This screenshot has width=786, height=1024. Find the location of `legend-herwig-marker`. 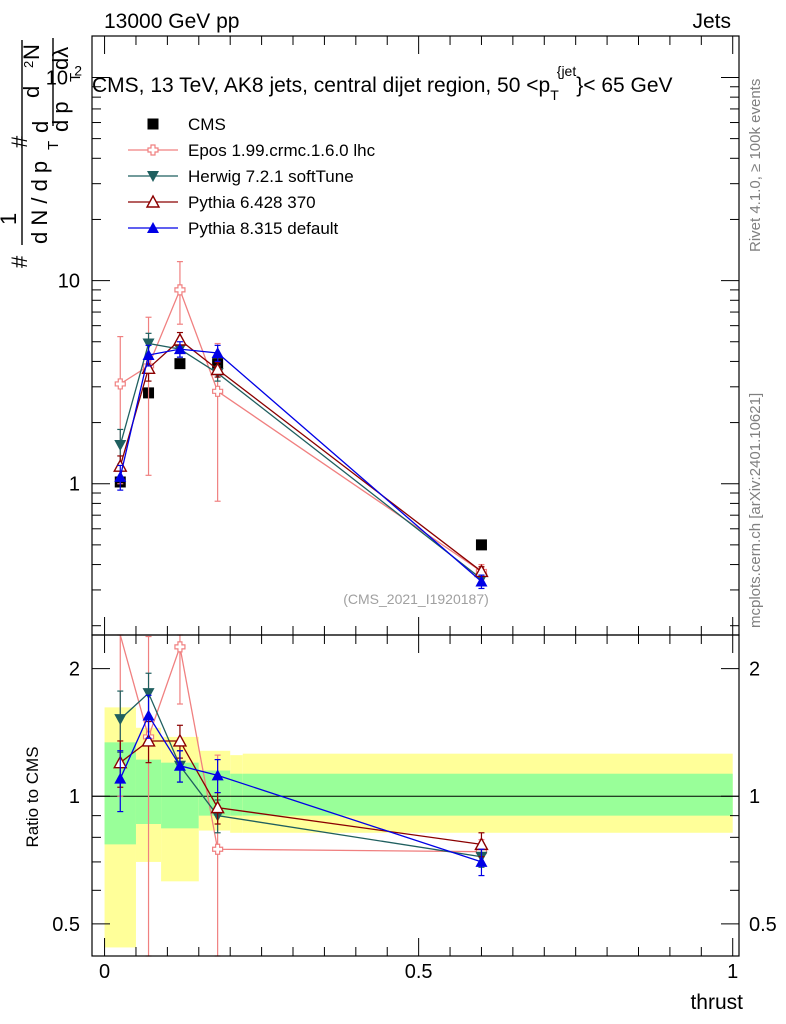

legend-herwig-marker is located at coordinates (153, 176).